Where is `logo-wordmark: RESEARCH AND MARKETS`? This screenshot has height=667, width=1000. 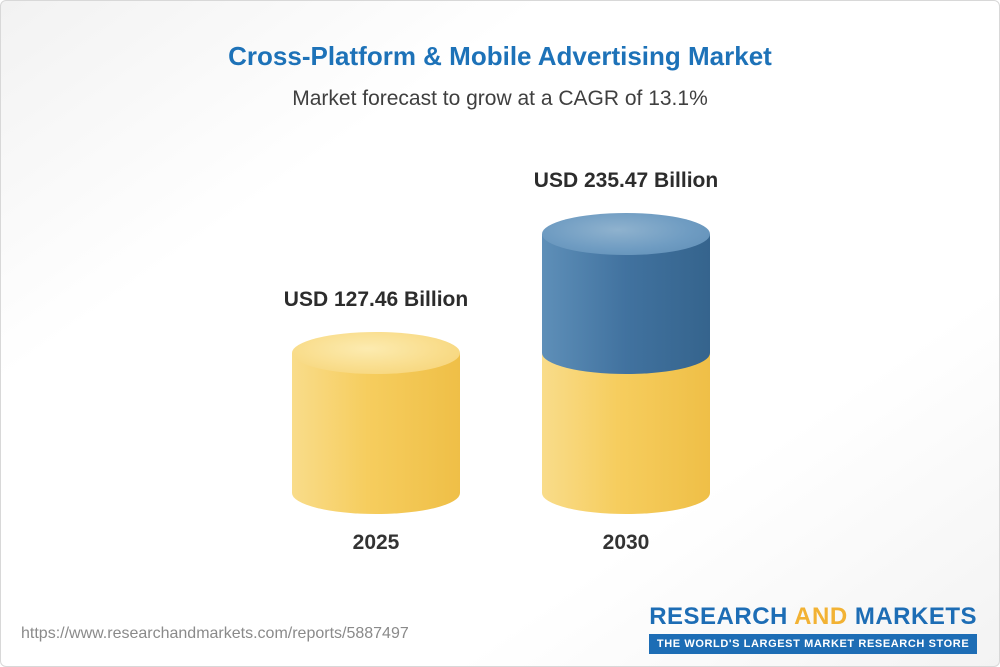 logo-wordmark: RESEARCH AND MARKETS is located at coordinates (813, 617).